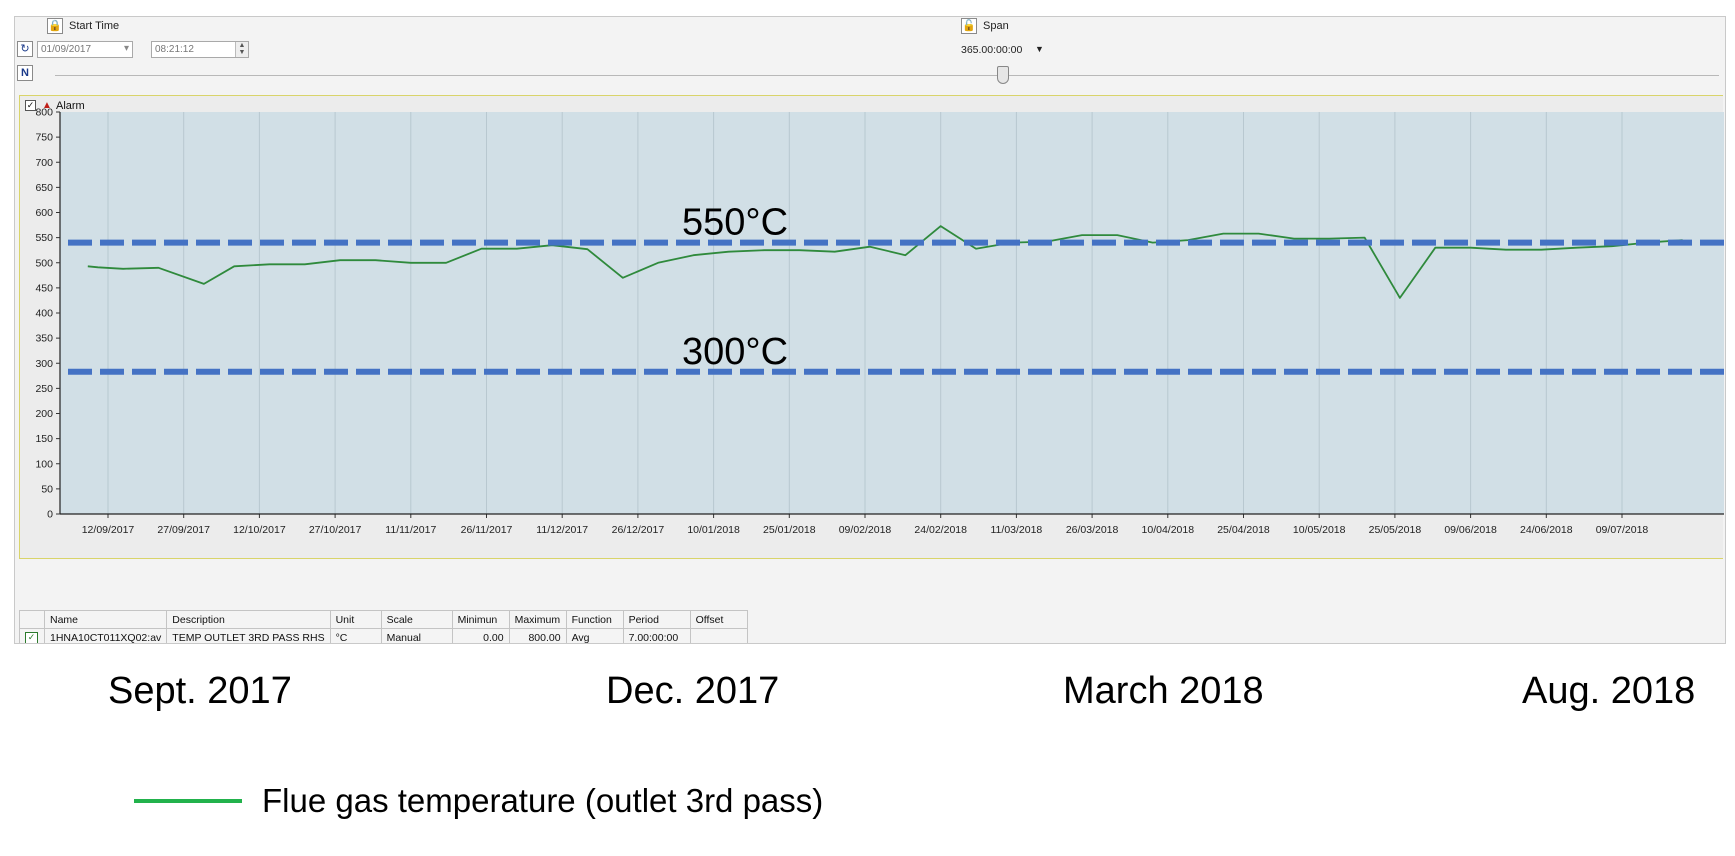 This screenshot has height=856, width=1735. What do you see at coordinates (200, 691) in the screenshot?
I see `period-label-sept-2017: Sept. 2017` at bounding box center [200, 691].